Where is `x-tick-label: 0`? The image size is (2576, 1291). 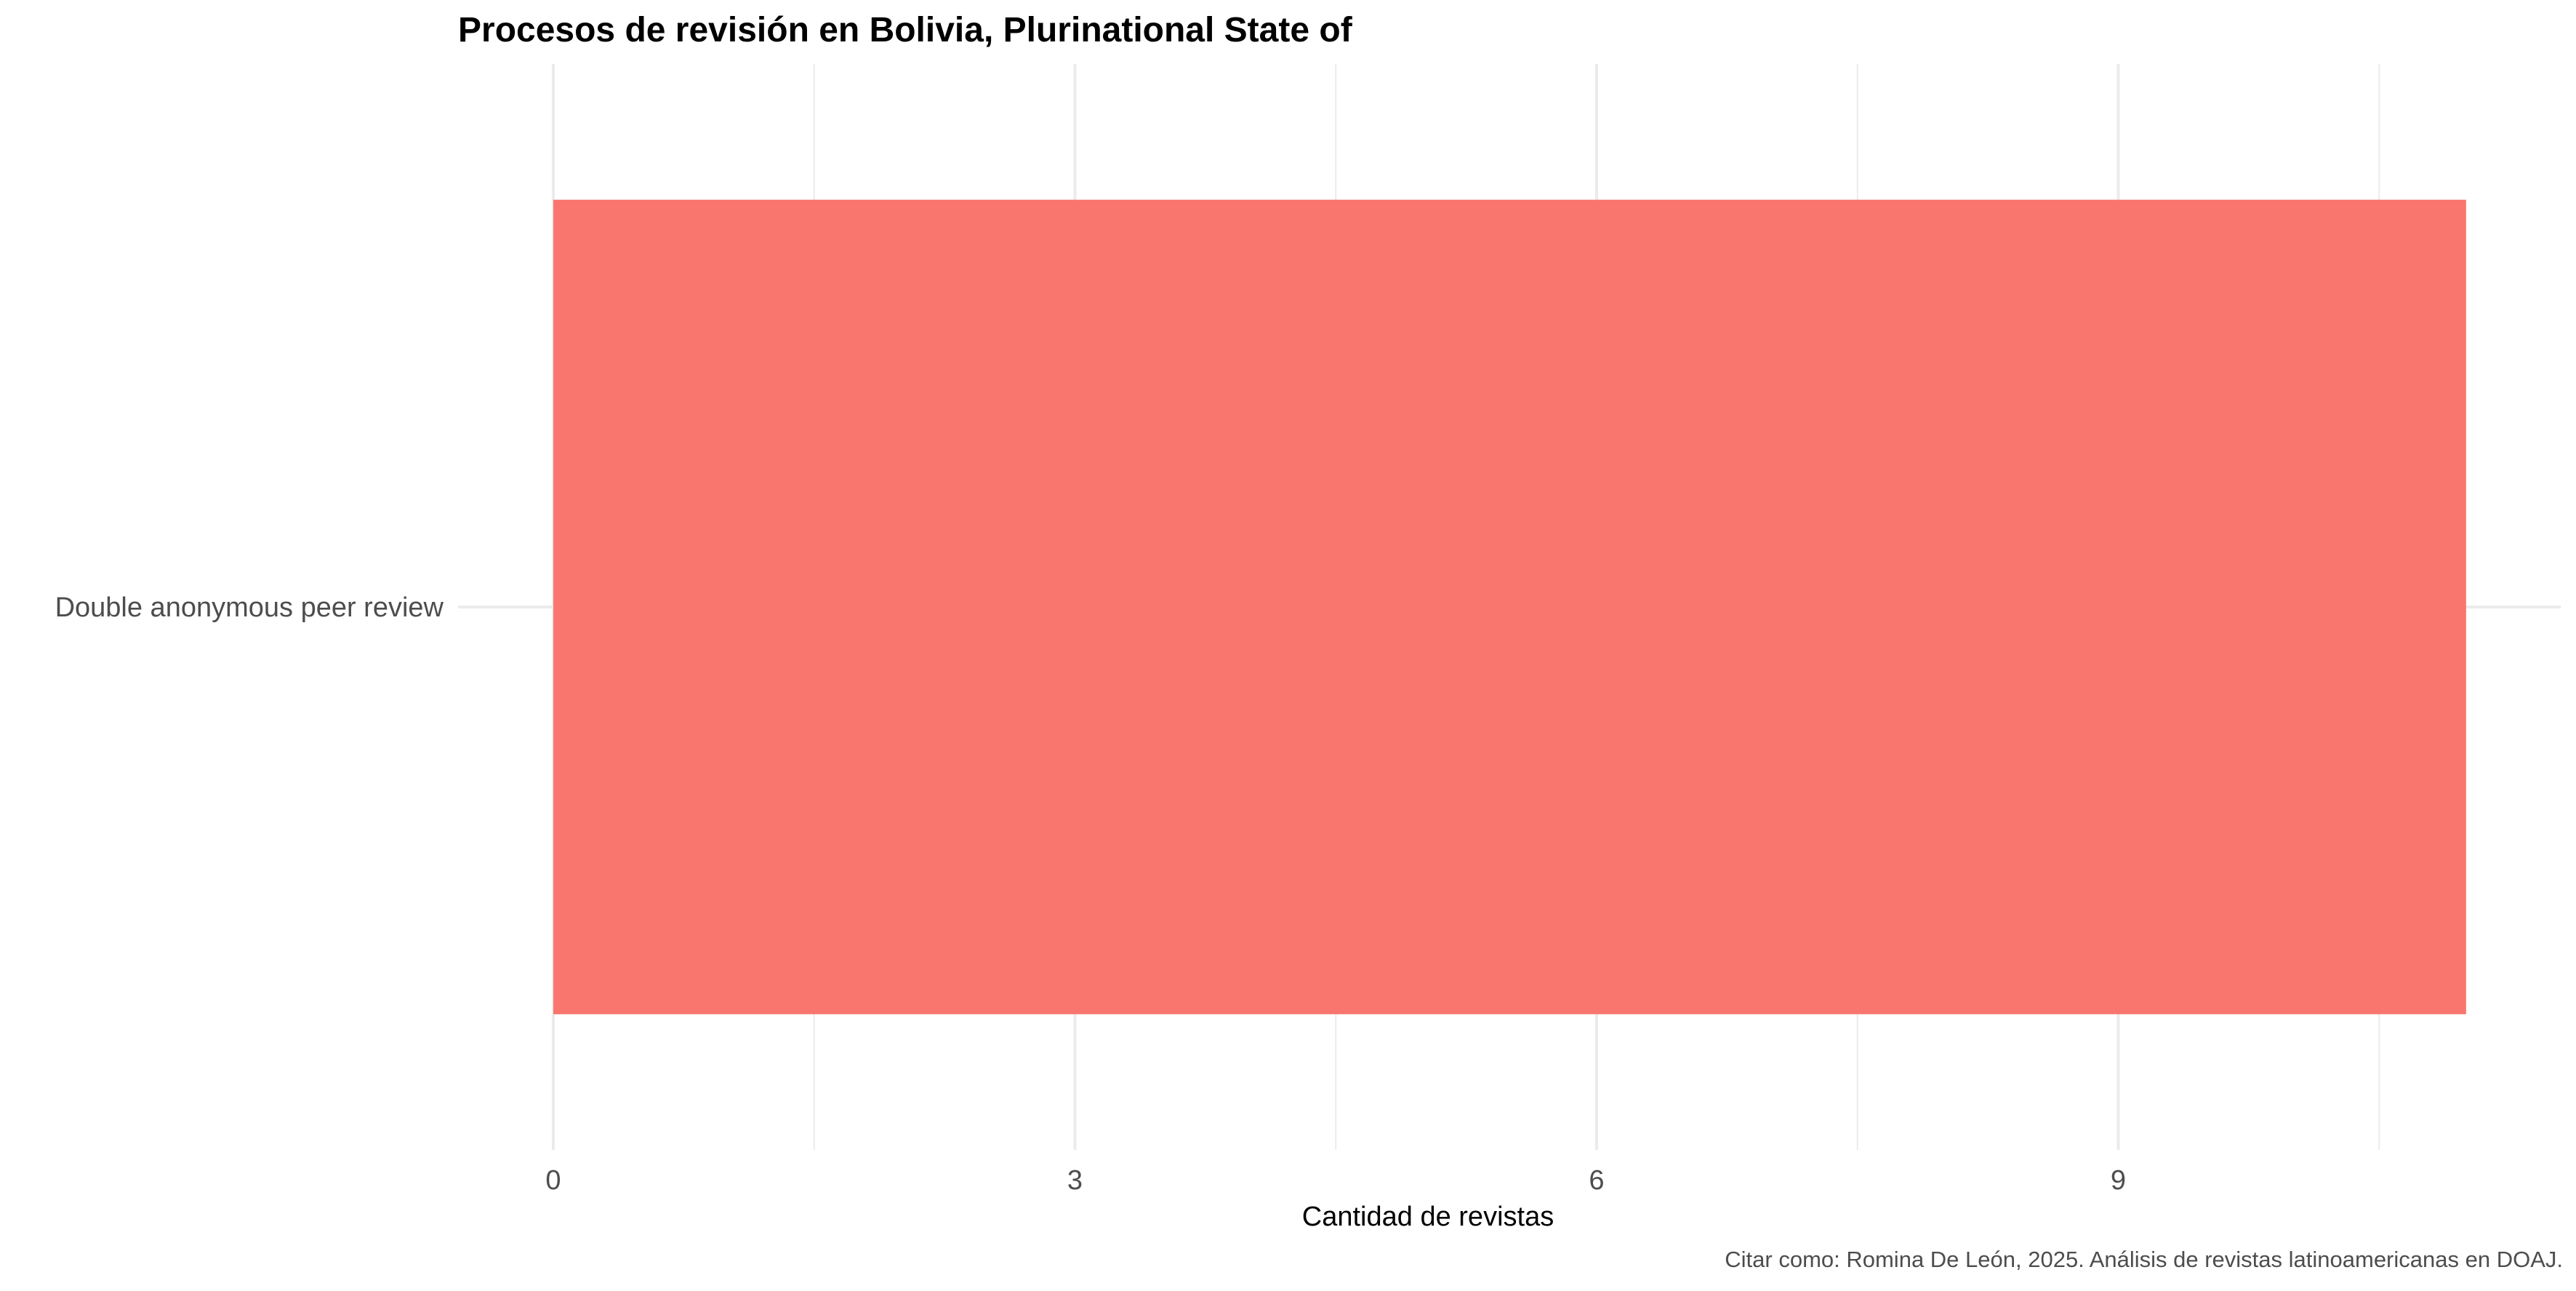 x-tick-label: 0 is located at coordinates (553, 1180).